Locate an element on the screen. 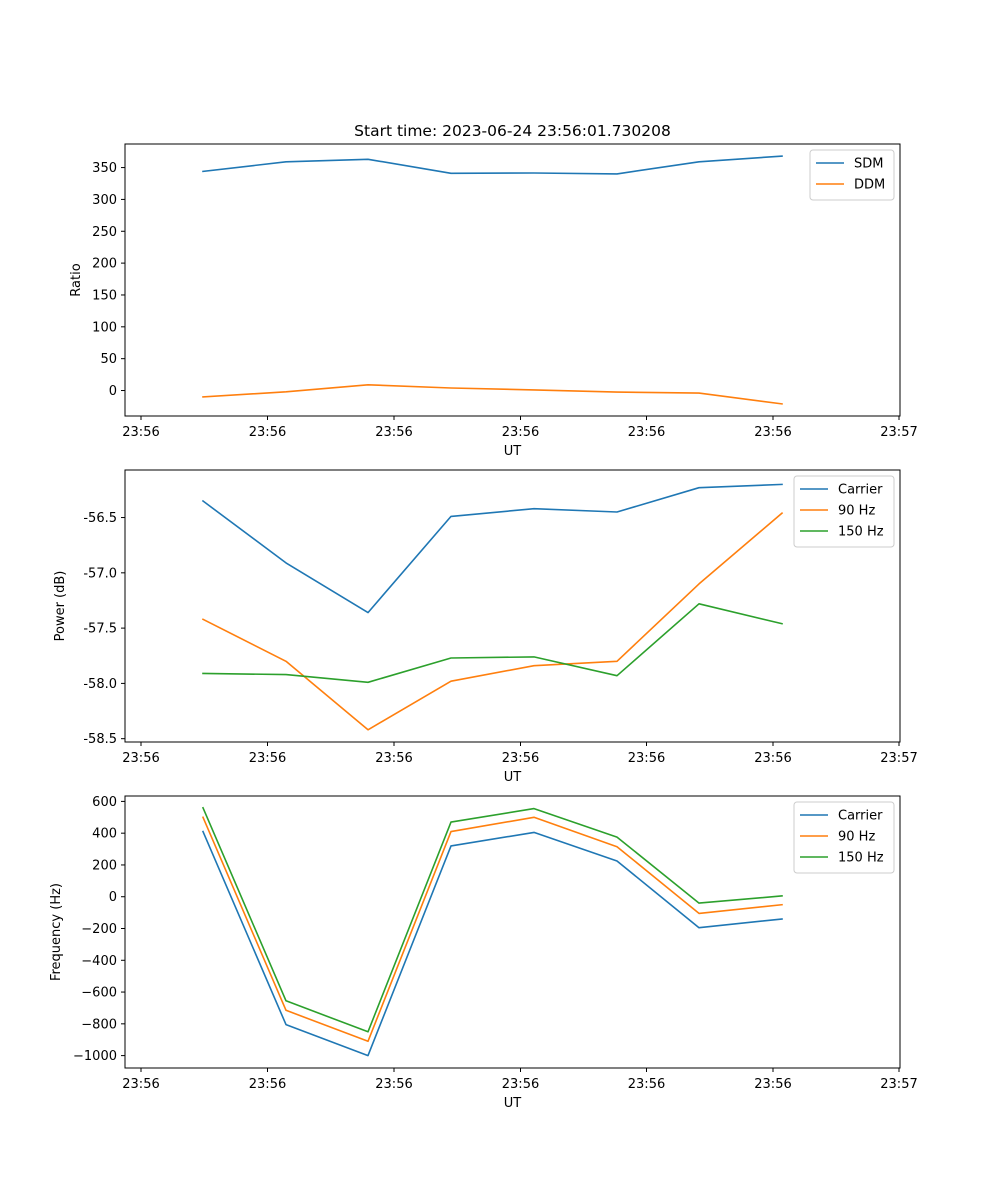  y-tick-label: -56.5 is located at coordinates (100, 518).